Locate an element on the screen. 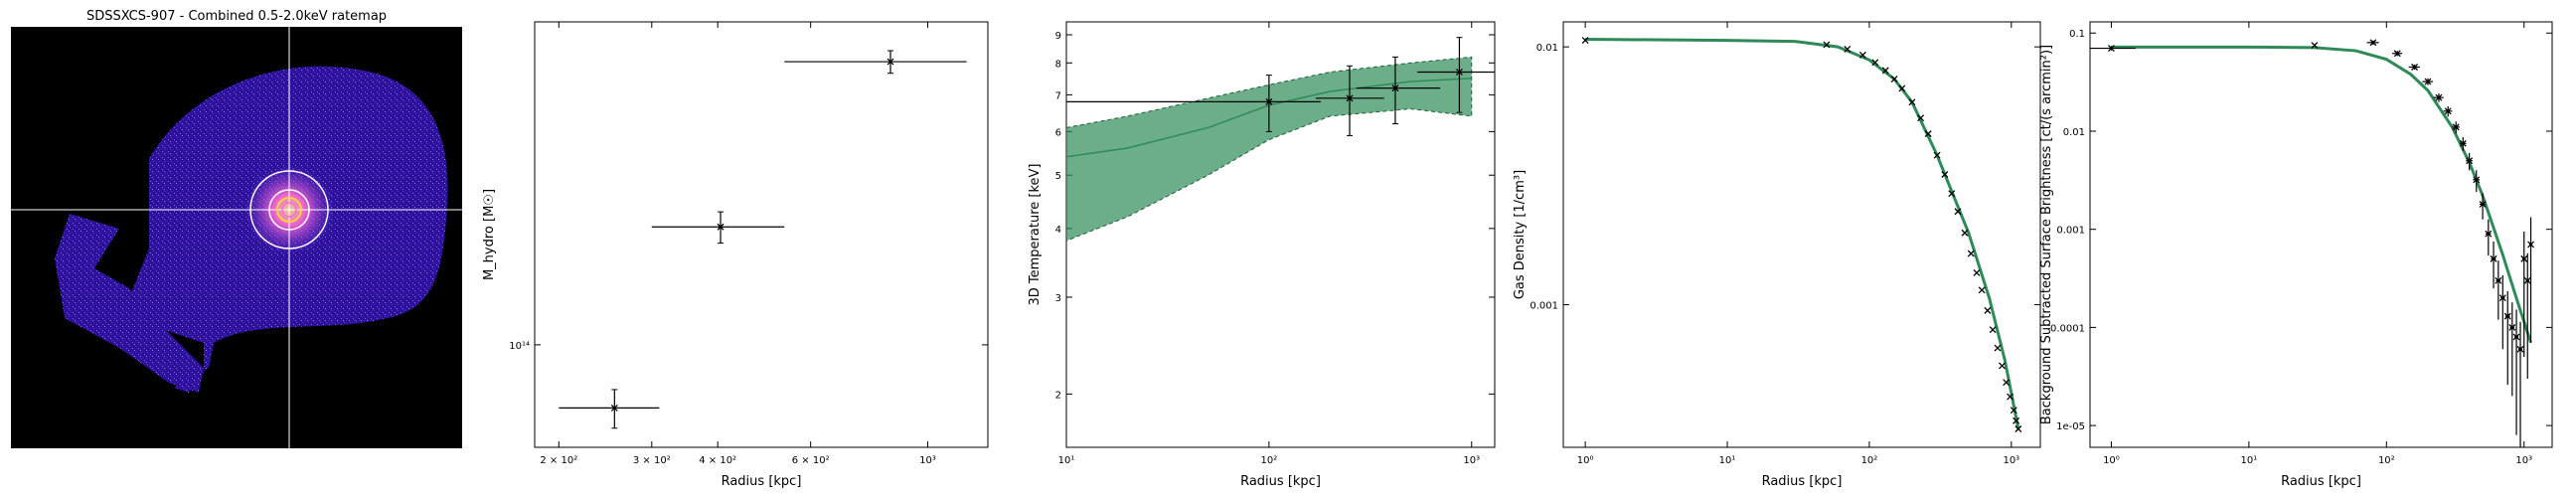 The image size is (2576, 501). y-tick-label: 3 is located at coordinates (1058, 298).